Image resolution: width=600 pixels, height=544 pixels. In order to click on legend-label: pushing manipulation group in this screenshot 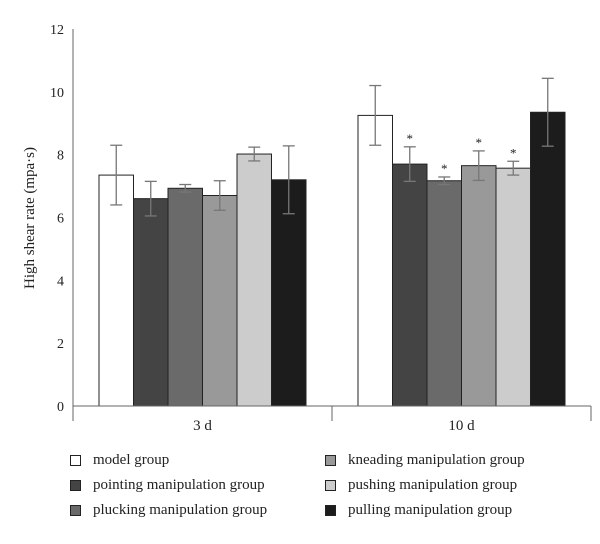, I will do `click(433, 485)`.